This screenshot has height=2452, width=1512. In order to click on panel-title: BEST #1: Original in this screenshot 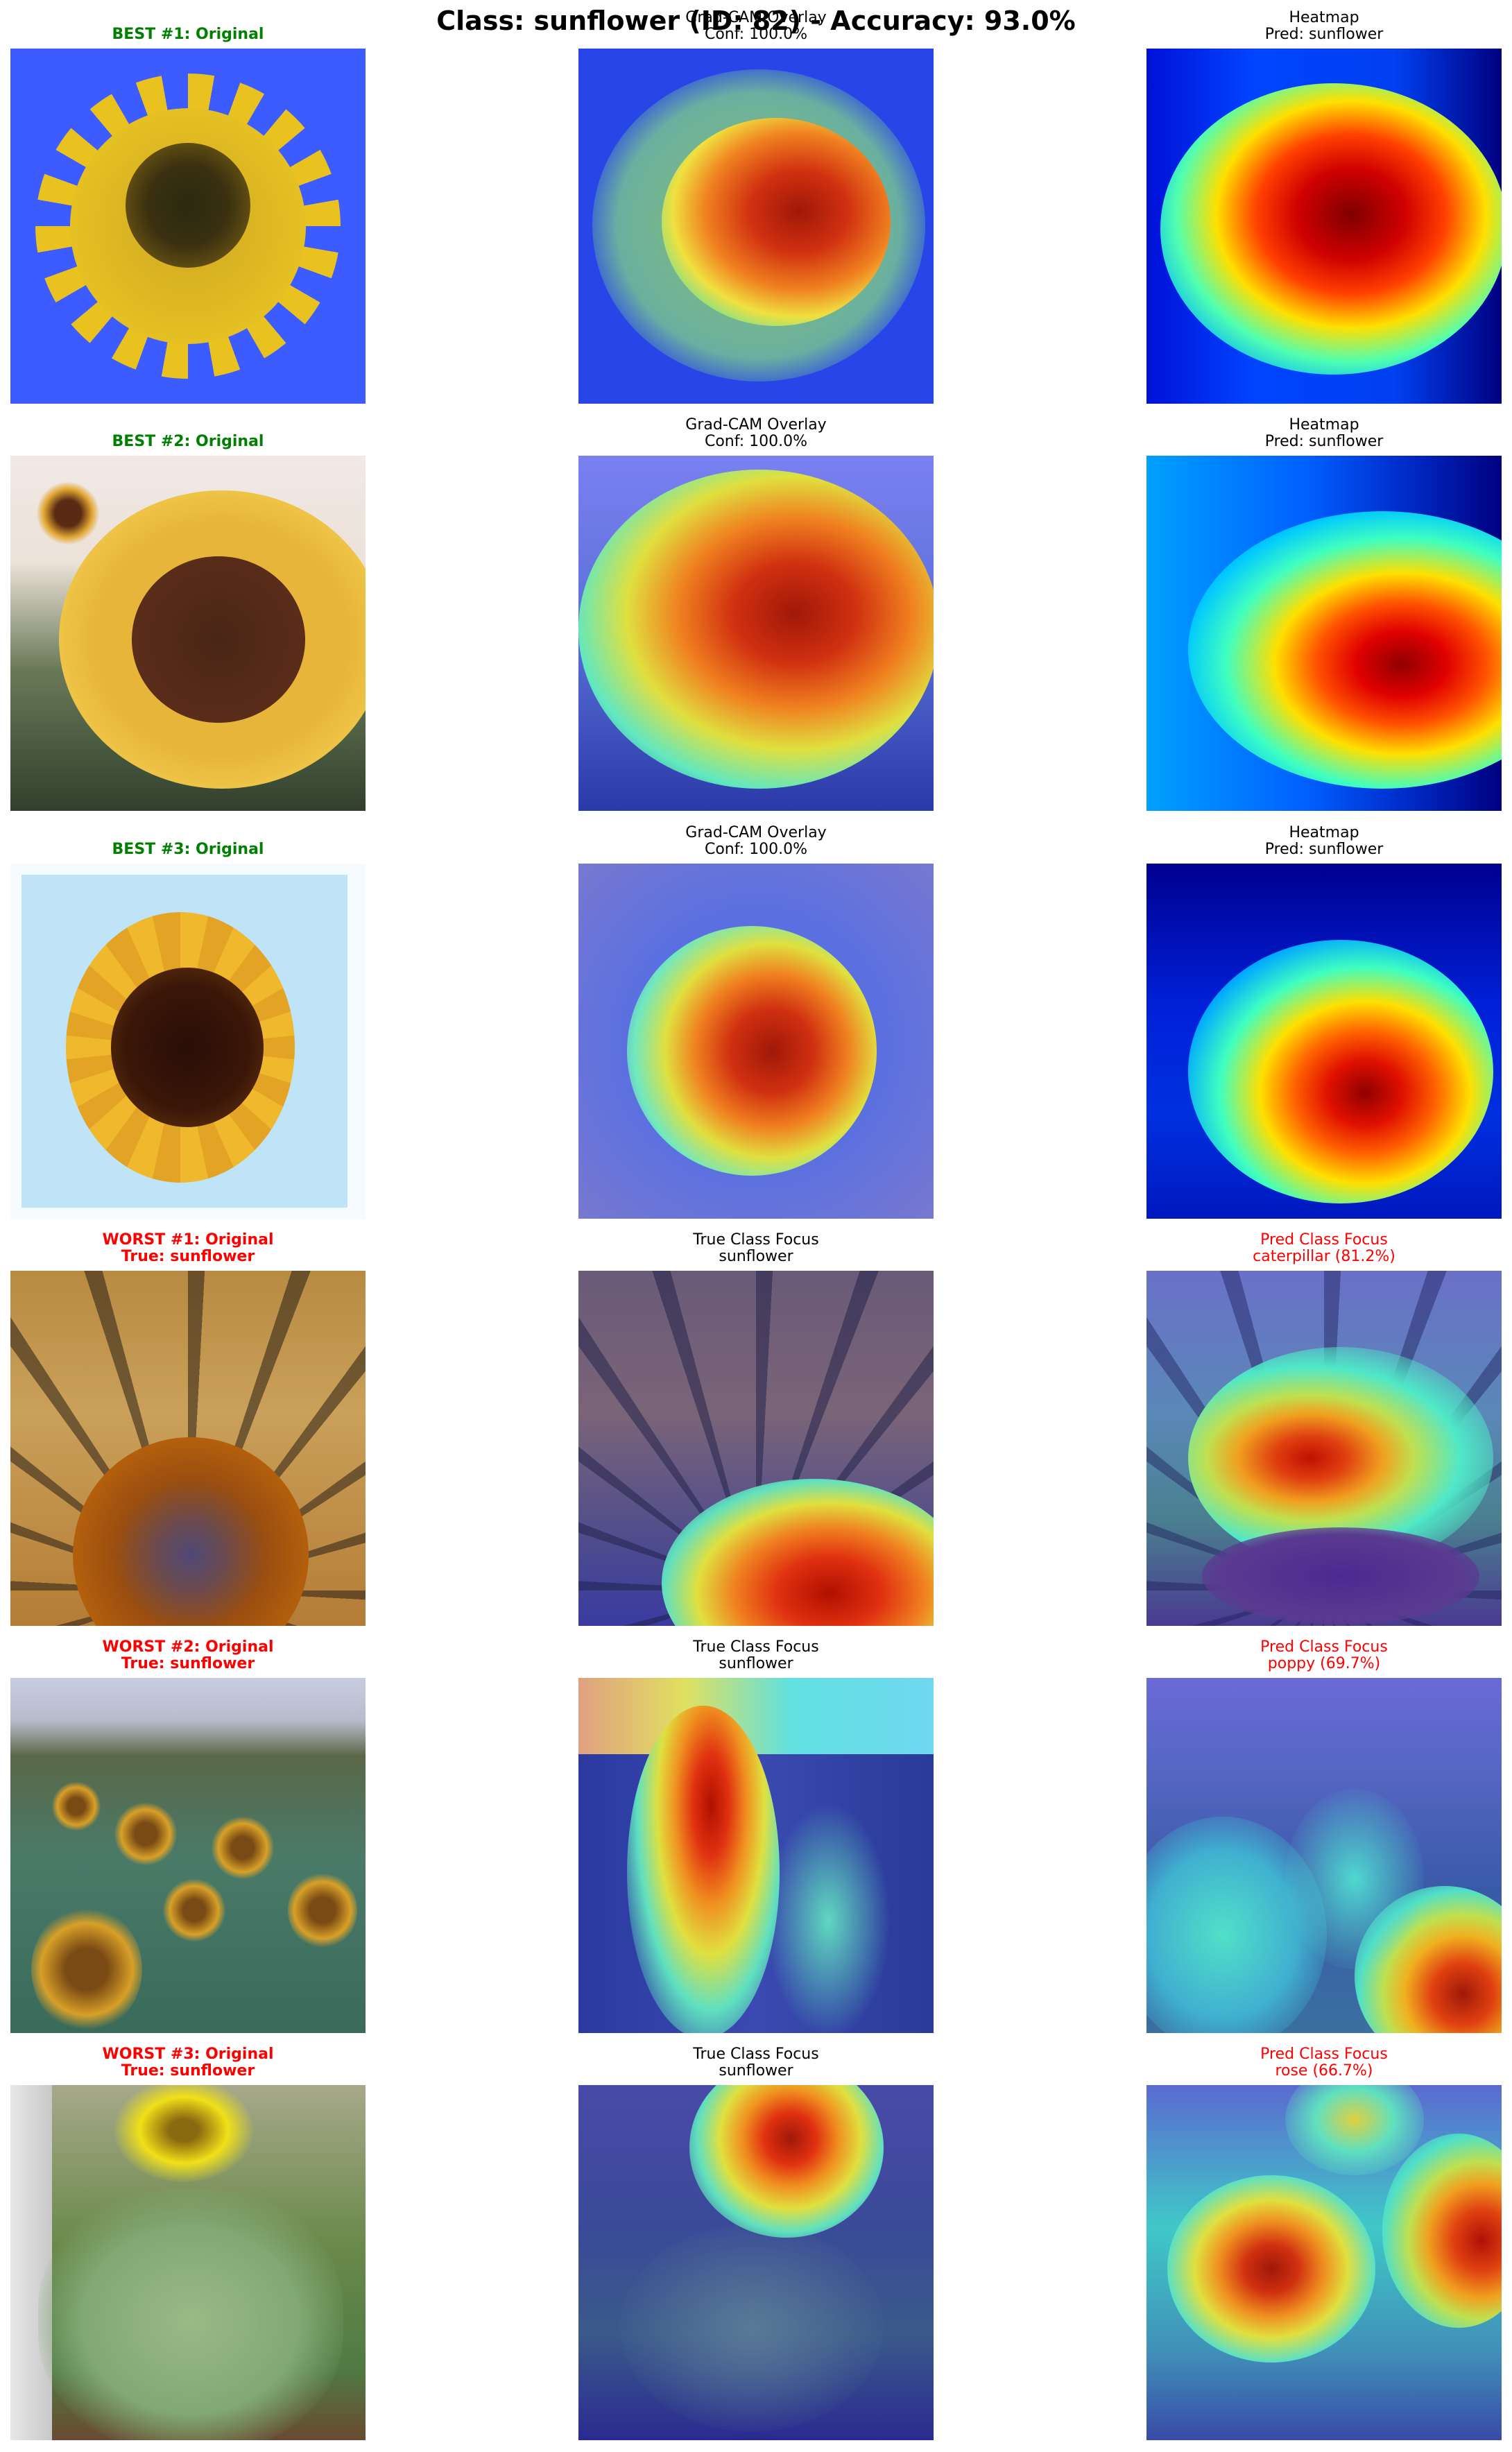, I will do `click(188, 34)`.